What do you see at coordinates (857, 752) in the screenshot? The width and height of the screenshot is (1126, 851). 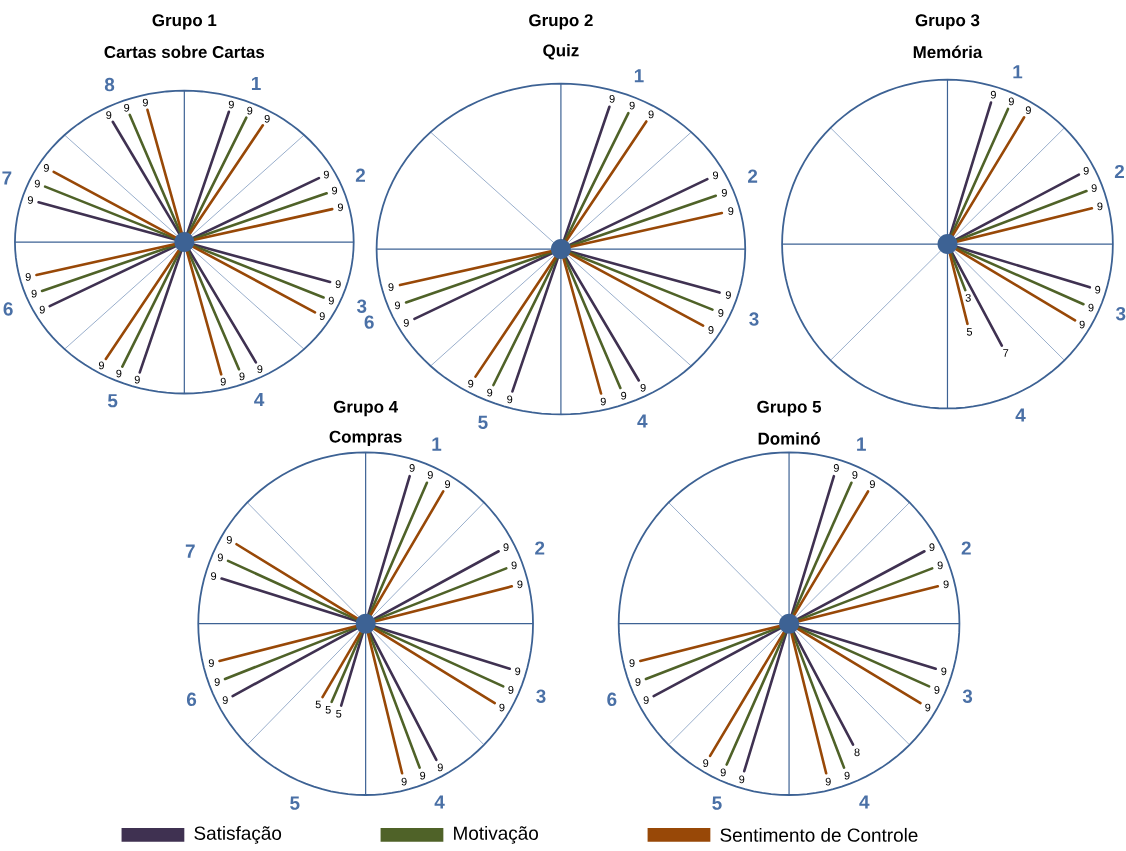 I see `data-label: 8` at bounding box center [857, 752].